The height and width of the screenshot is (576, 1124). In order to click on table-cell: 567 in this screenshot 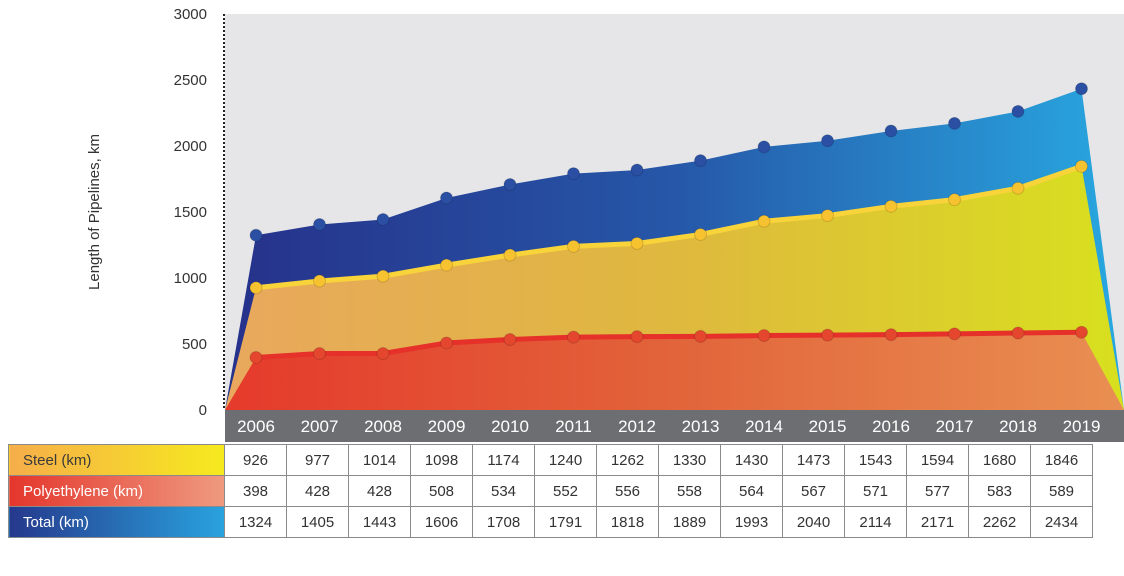, I will do `click(813, 491)`.